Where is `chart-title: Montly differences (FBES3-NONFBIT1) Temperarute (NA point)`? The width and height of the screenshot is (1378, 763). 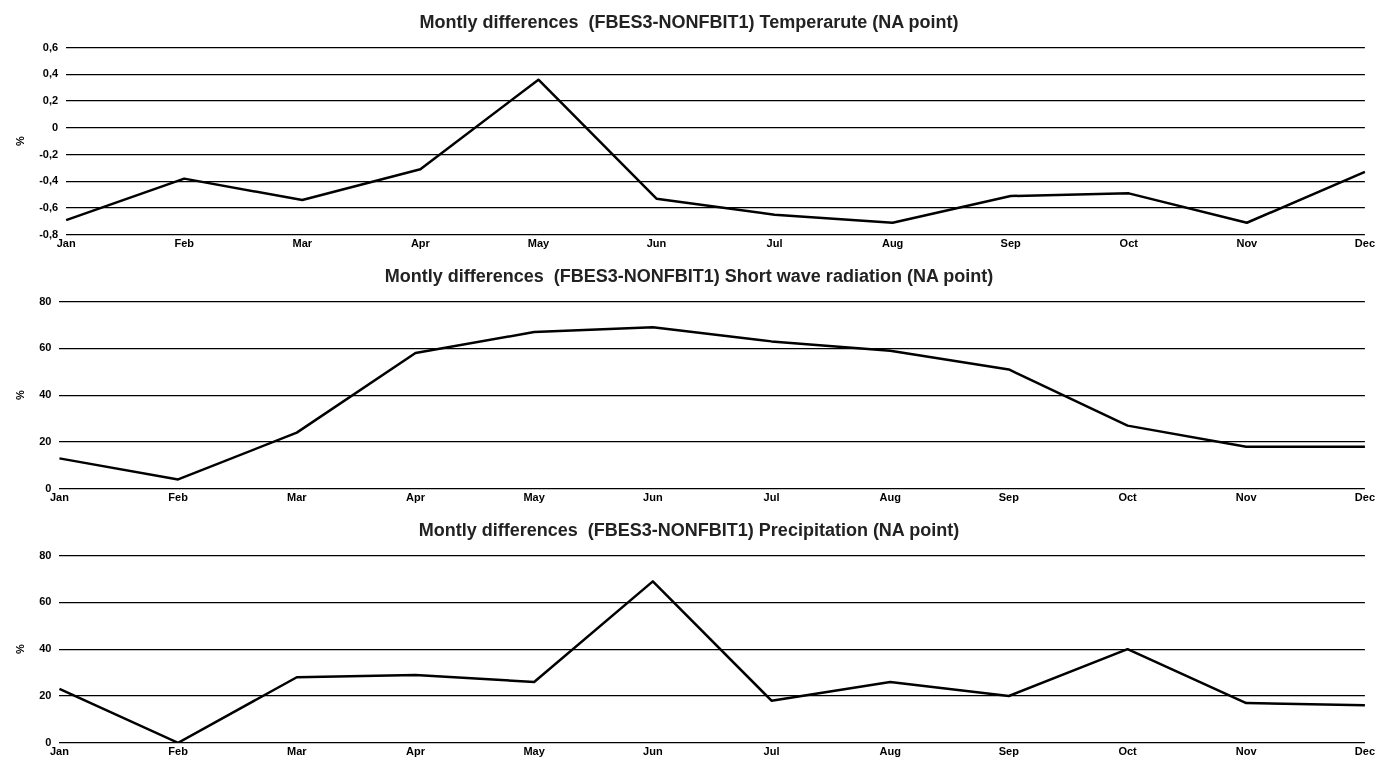
chart-title: Montly differences (FBES3-NONFBIT1) Temperarute (NA point) is located at coordinates (689, 21).